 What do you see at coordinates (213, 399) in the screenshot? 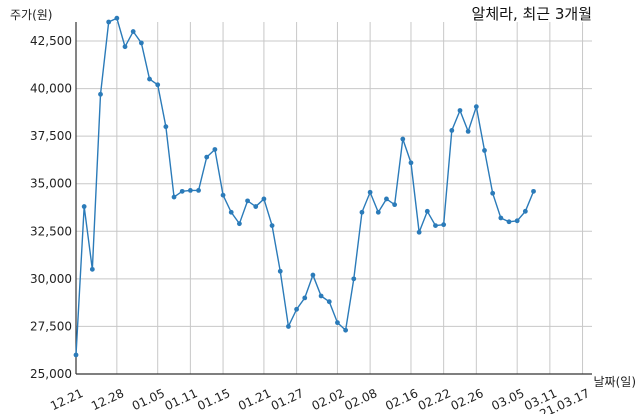
I see `x-tick-label: 01.15` at bounding box center [213, 399].